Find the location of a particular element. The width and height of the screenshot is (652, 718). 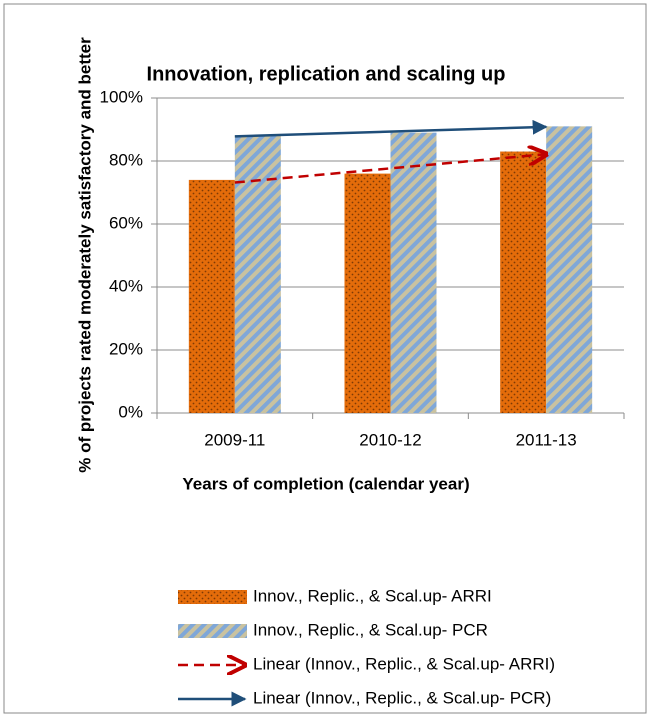

x-tick-label: 2009-11 is located at coordinates (234, 439).